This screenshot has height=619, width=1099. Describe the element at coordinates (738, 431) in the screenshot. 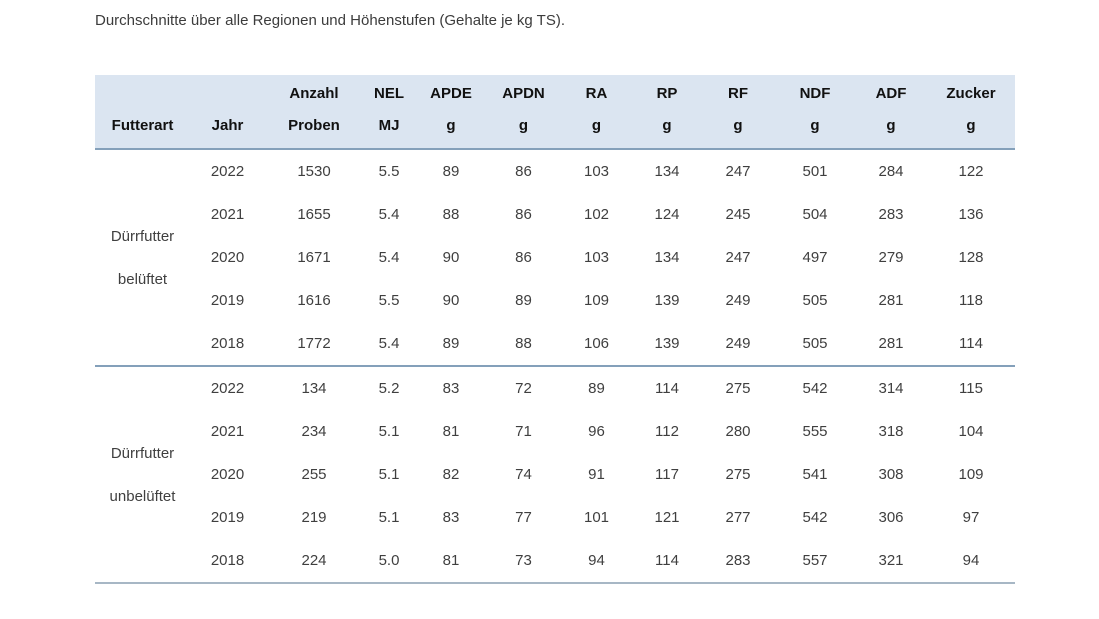

I see `value-cell: 280` at that location.